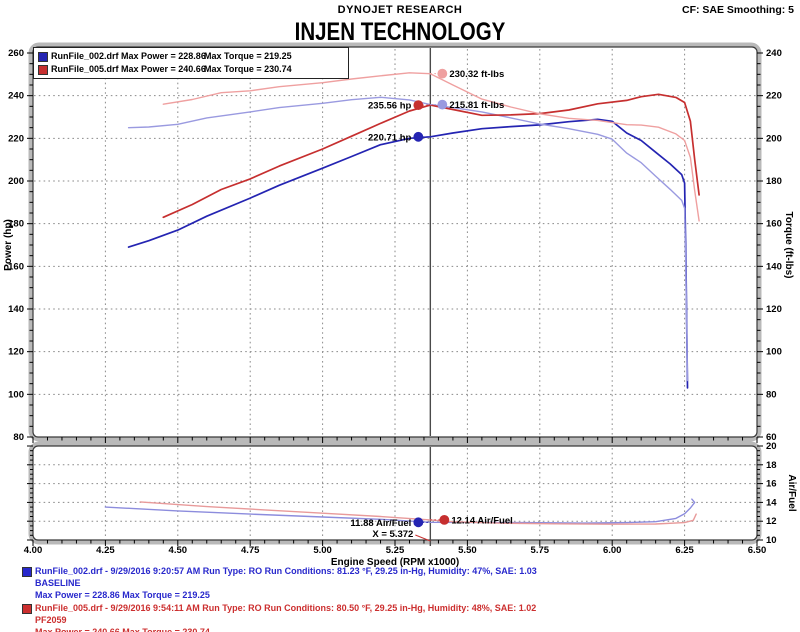  I want to click on svg-text: 4.50, so click(178, 550).